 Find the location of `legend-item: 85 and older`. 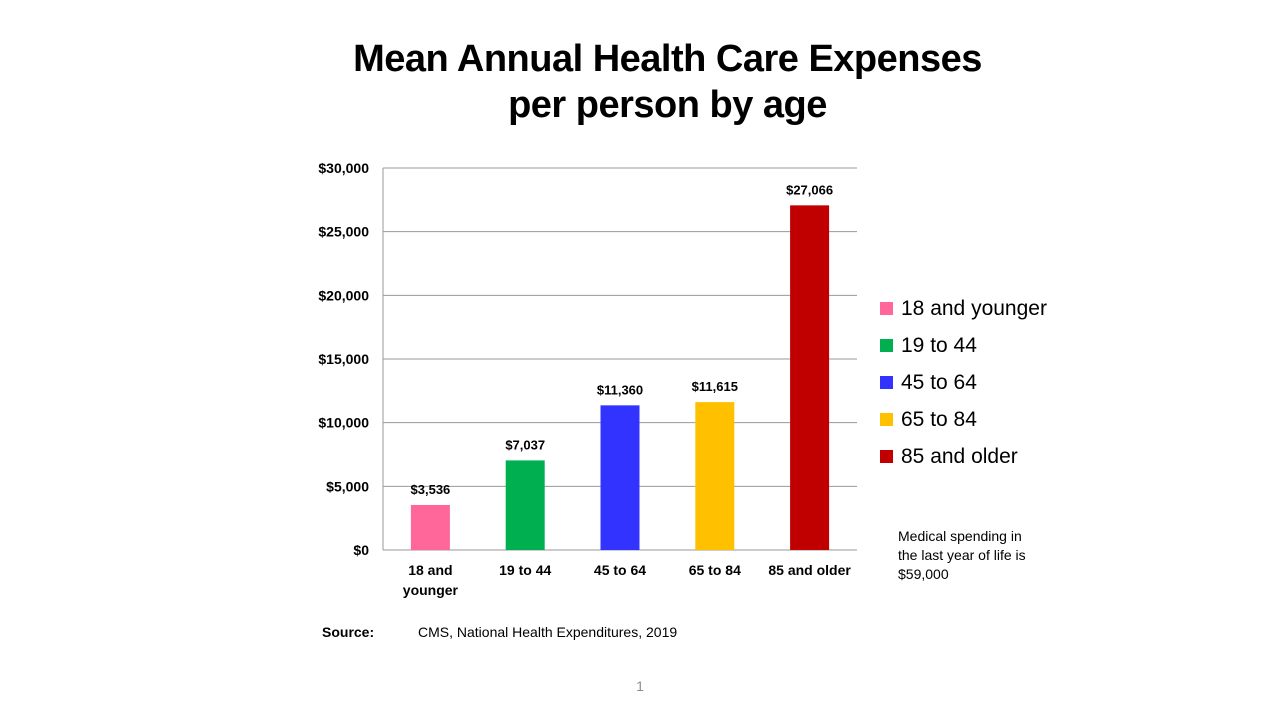

legend-item: 85 and older is located at coordinates (963, 456).